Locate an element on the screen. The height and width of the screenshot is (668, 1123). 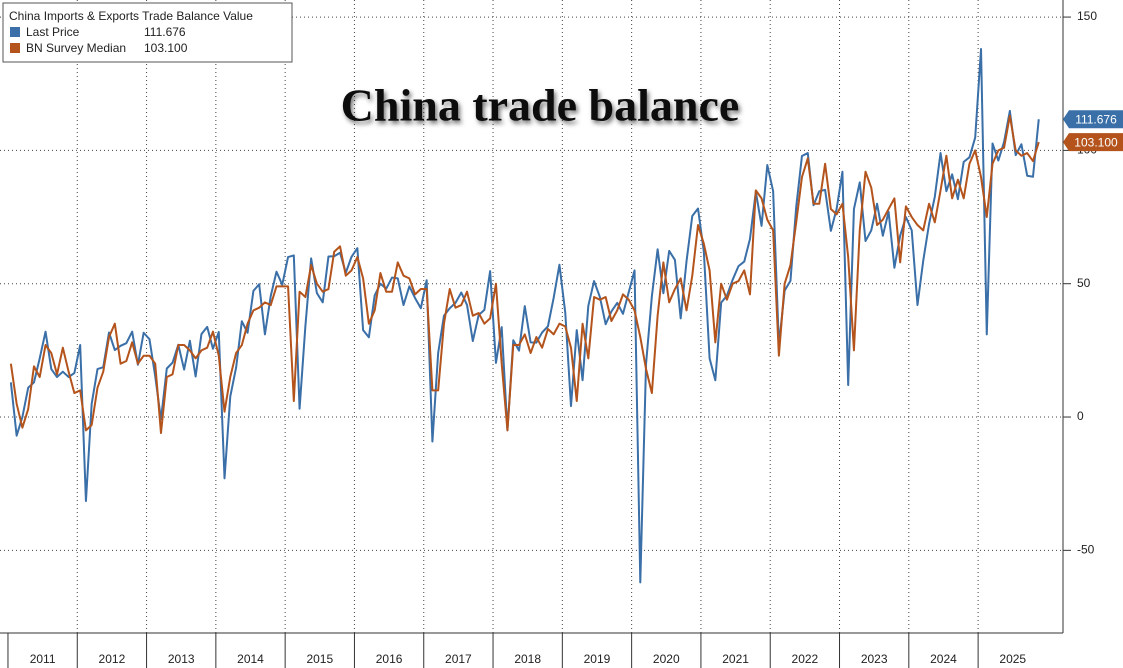
x-tick-label: 2016 is located at coordinates (389, 659).